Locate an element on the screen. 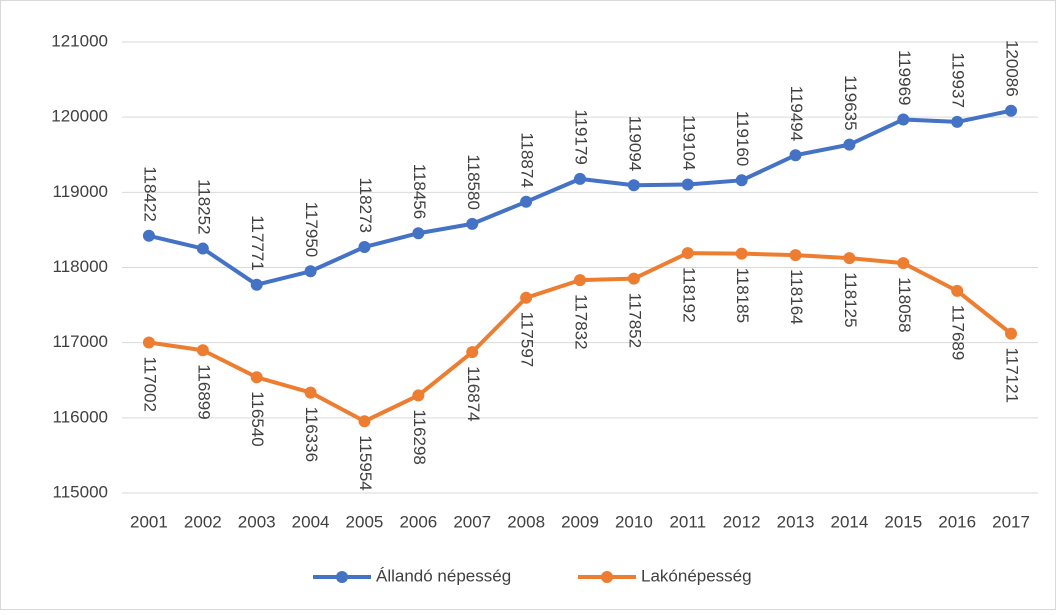 The width and height of the screenshot is (1056, 615). x-tick-label: 2013 is located at coordinates (796, 521).